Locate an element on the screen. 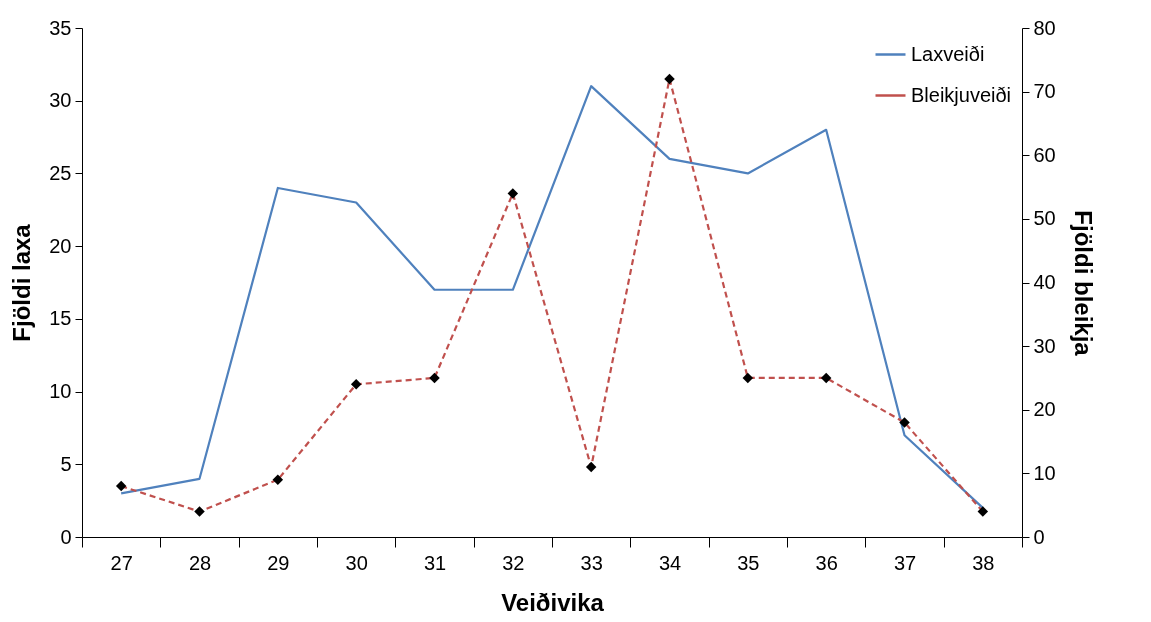 This screenshot has width=1151, height=622. y-tick-label: 30 is located at coordinates (60, 100).